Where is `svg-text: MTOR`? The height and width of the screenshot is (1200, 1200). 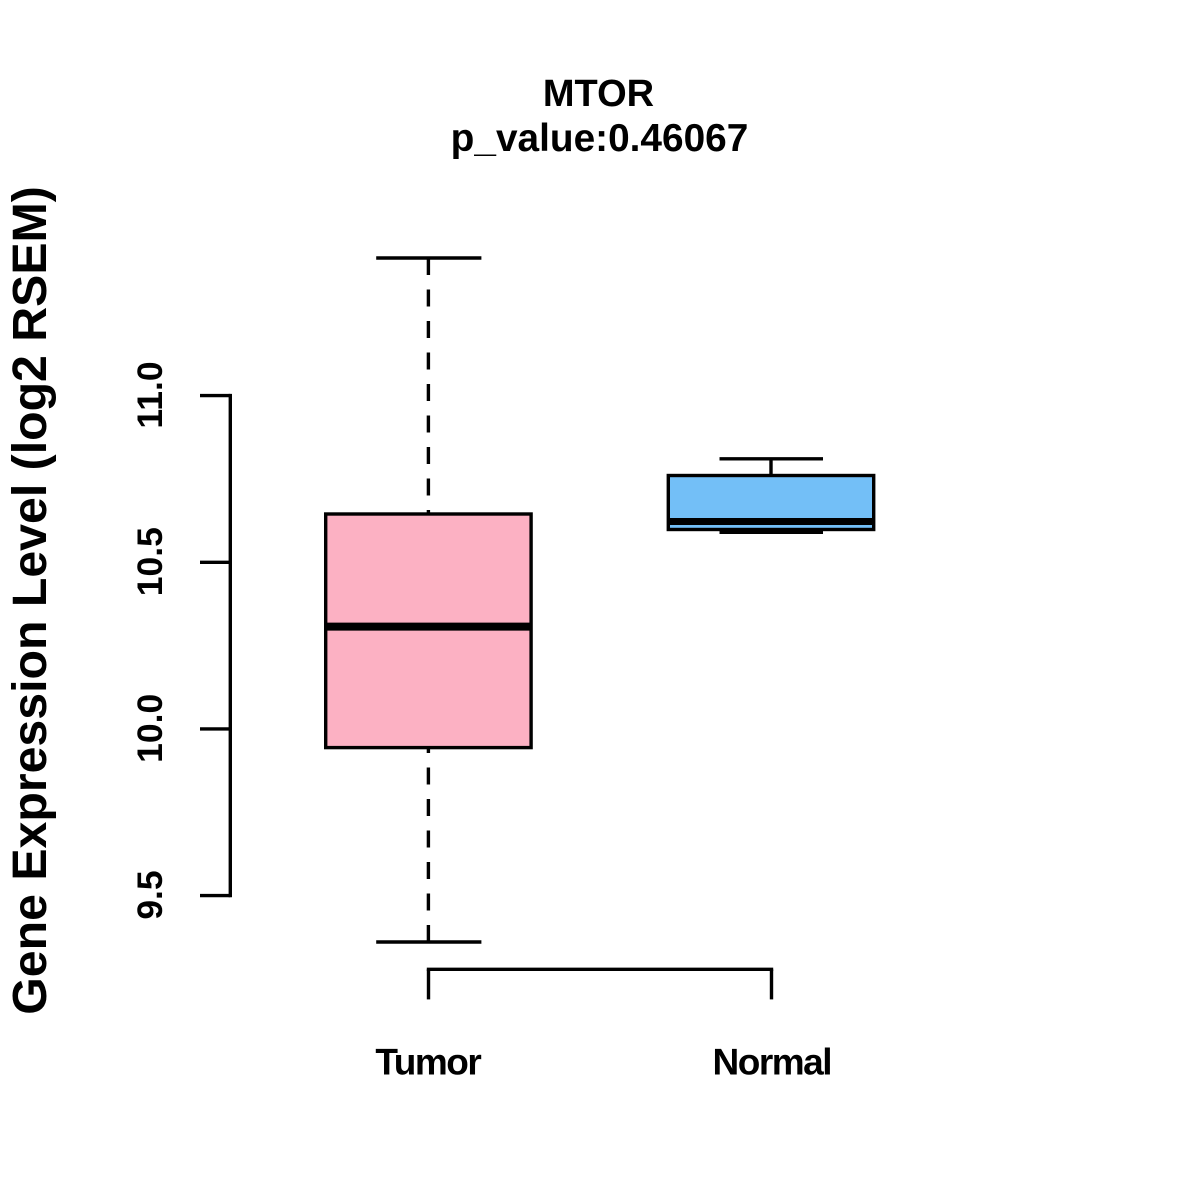 svg-text: MTOR is located at coordinates (598, 94).